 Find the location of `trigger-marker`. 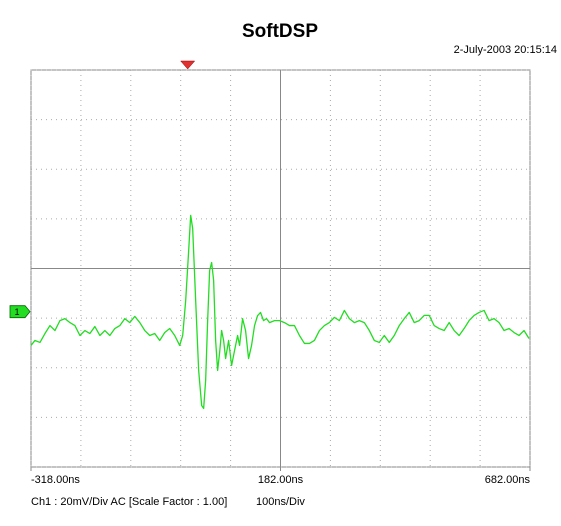

trigger-marker is located at coordinates (188, 65).